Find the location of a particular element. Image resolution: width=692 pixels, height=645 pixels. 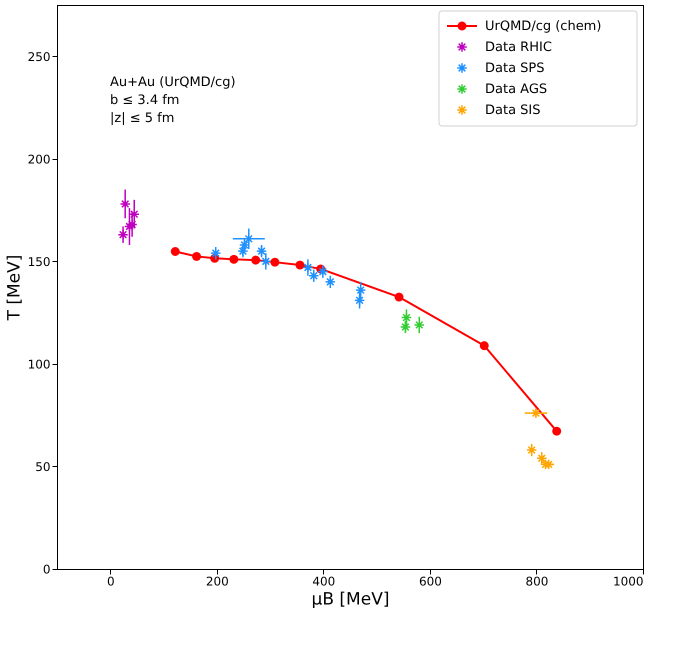

y-tick-label: 200 is located at coordinates (39, 159).